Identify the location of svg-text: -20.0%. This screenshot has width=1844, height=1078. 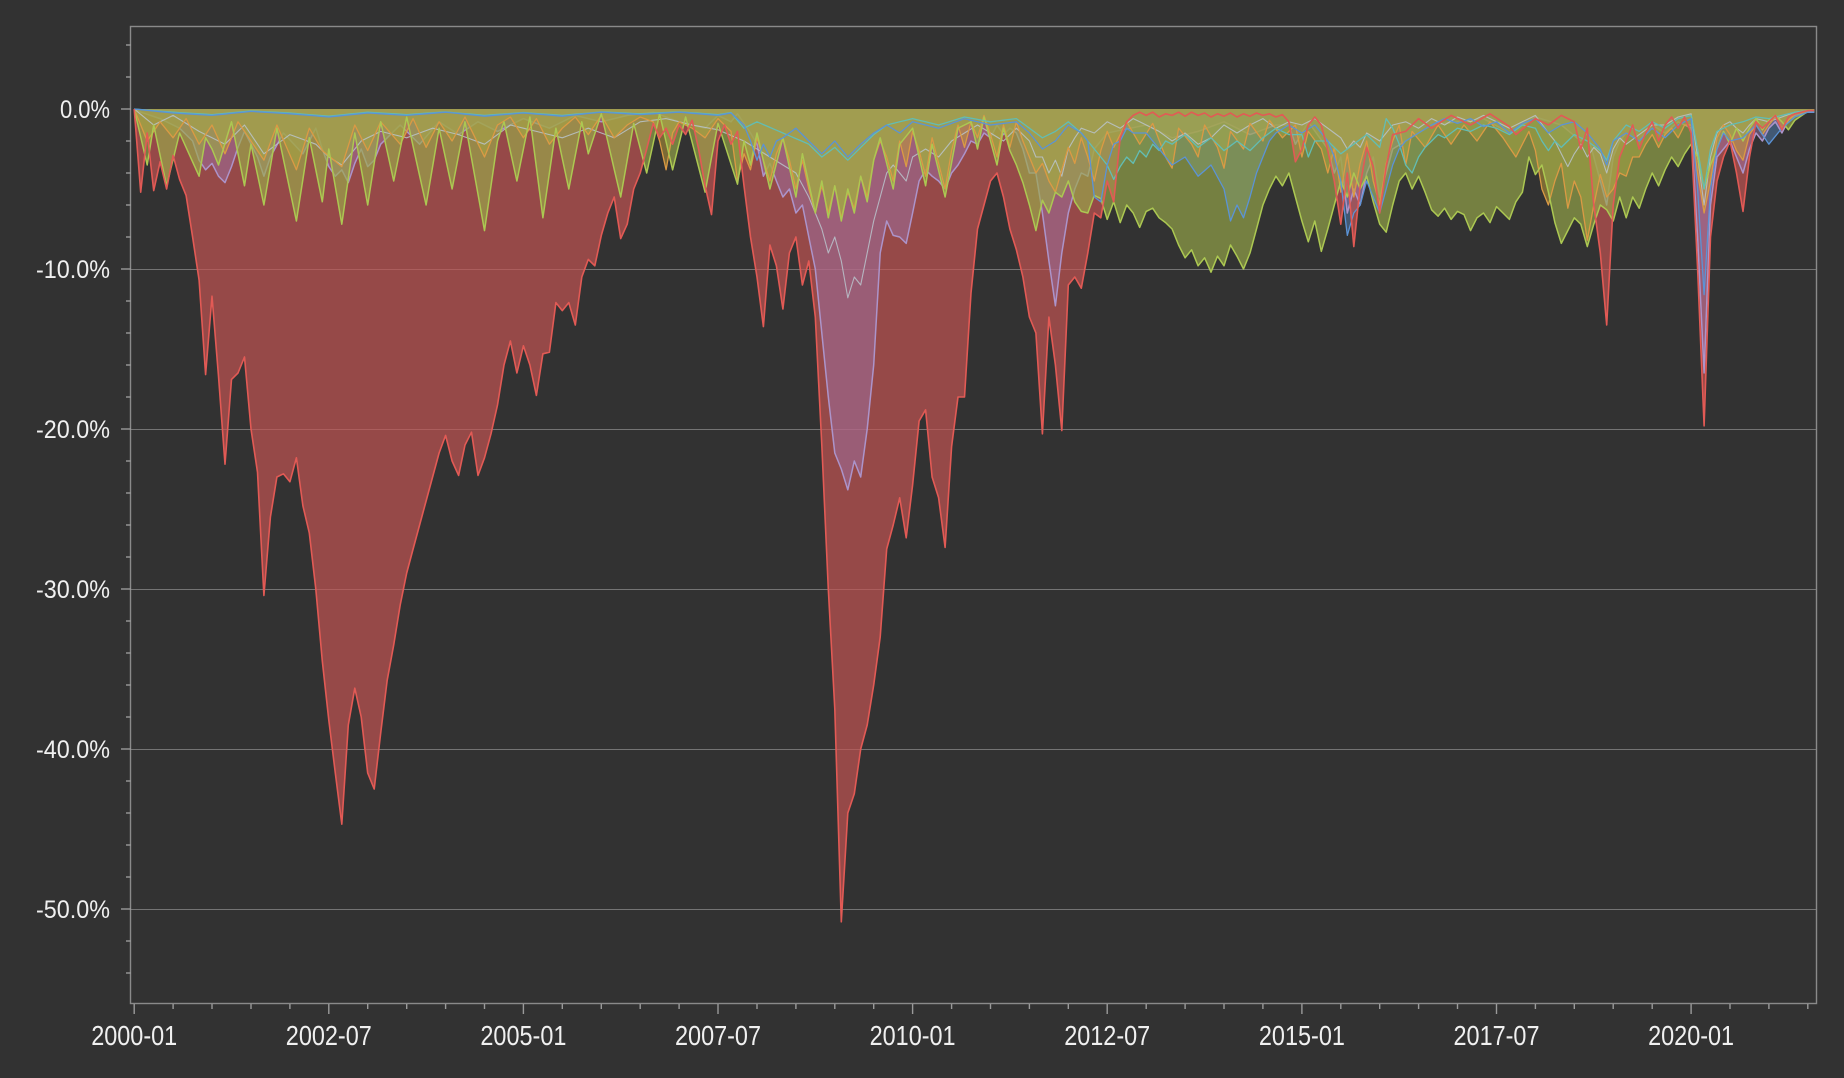
(73, 430).